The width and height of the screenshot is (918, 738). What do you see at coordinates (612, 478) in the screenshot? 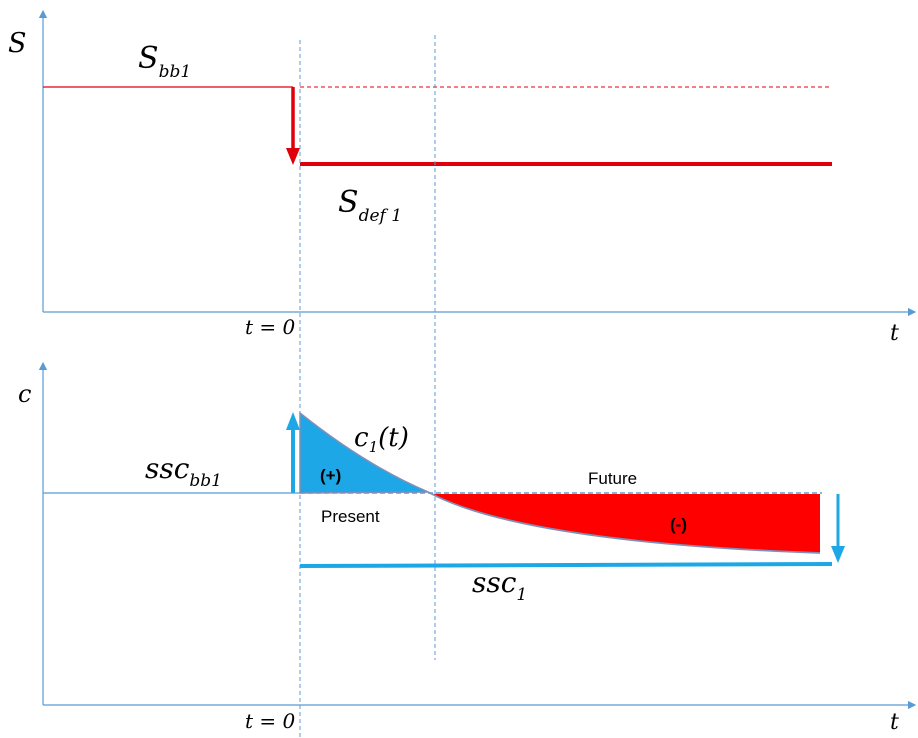
I see `future-label: Future` at bounding box center [612, 478].